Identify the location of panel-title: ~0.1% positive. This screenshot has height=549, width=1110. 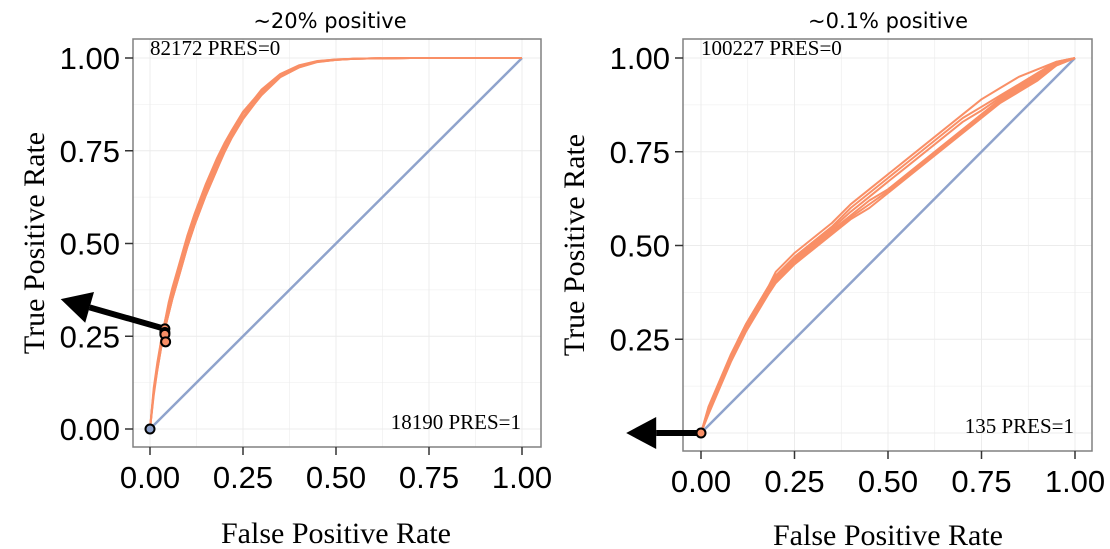
(888, 21).